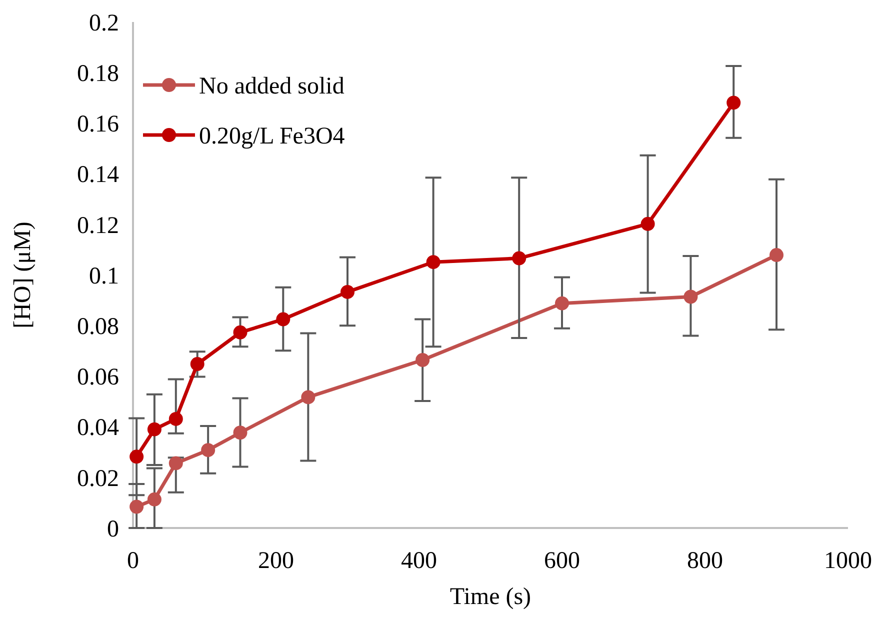 The height and width of the screenshot is (618, 882). What do you see at coordinates (562, 561) in the screenshot?
I see `x-tick-label: 600` at bounding box center [562, 561].